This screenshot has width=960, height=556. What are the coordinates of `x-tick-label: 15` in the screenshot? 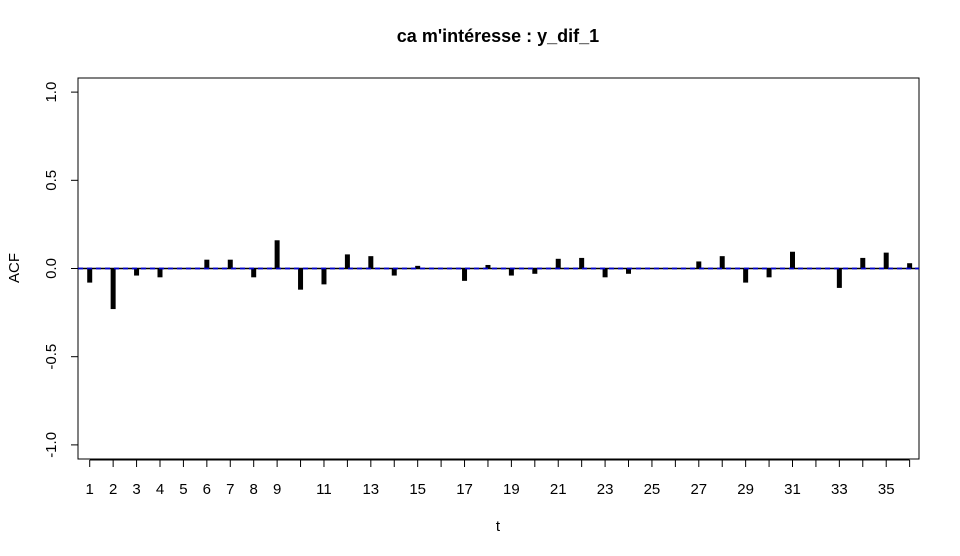 It's located at (417, 489).